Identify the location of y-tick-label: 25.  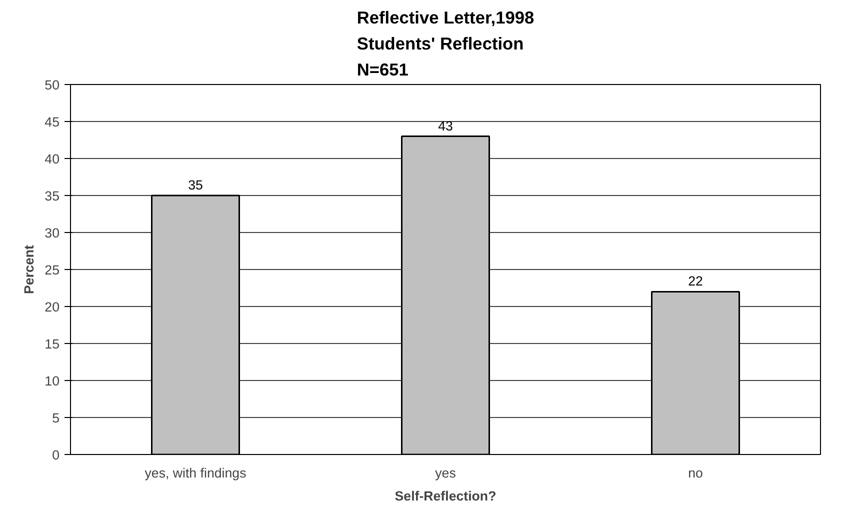
(52, 270).